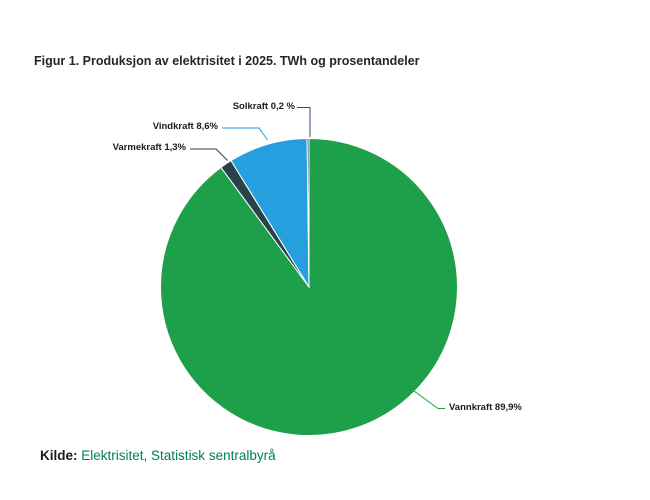 The width and height of the screenshot is (650, 500). I want to click on slice-label-solkraft: Solkraft 0,2 %, so click(263, 106).